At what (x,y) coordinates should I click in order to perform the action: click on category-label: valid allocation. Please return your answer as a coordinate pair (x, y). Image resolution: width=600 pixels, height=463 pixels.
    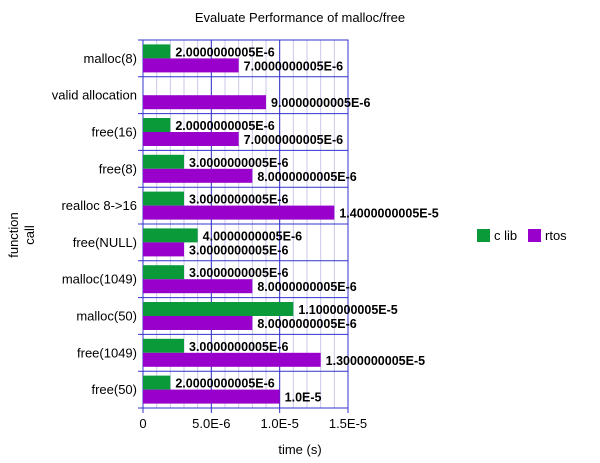
    Looking at the image, I should click on (94, 95).